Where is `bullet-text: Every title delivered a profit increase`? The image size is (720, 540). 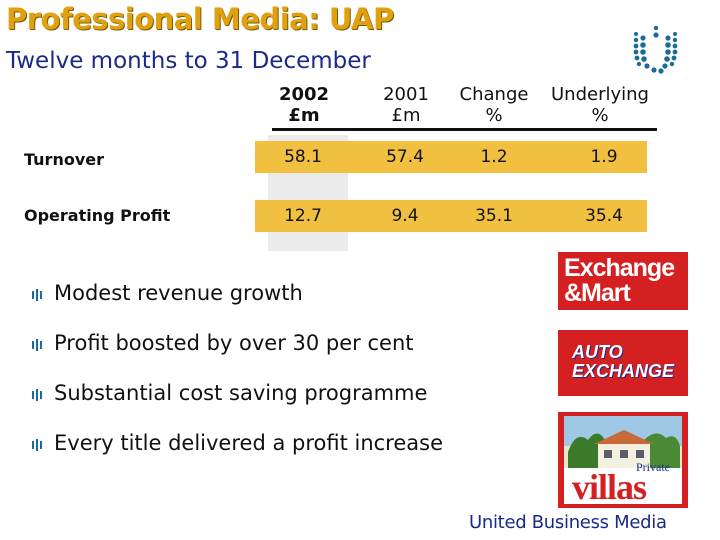 bullet-text: Every title delivered a profit increase is located at coordinates (248, 443).